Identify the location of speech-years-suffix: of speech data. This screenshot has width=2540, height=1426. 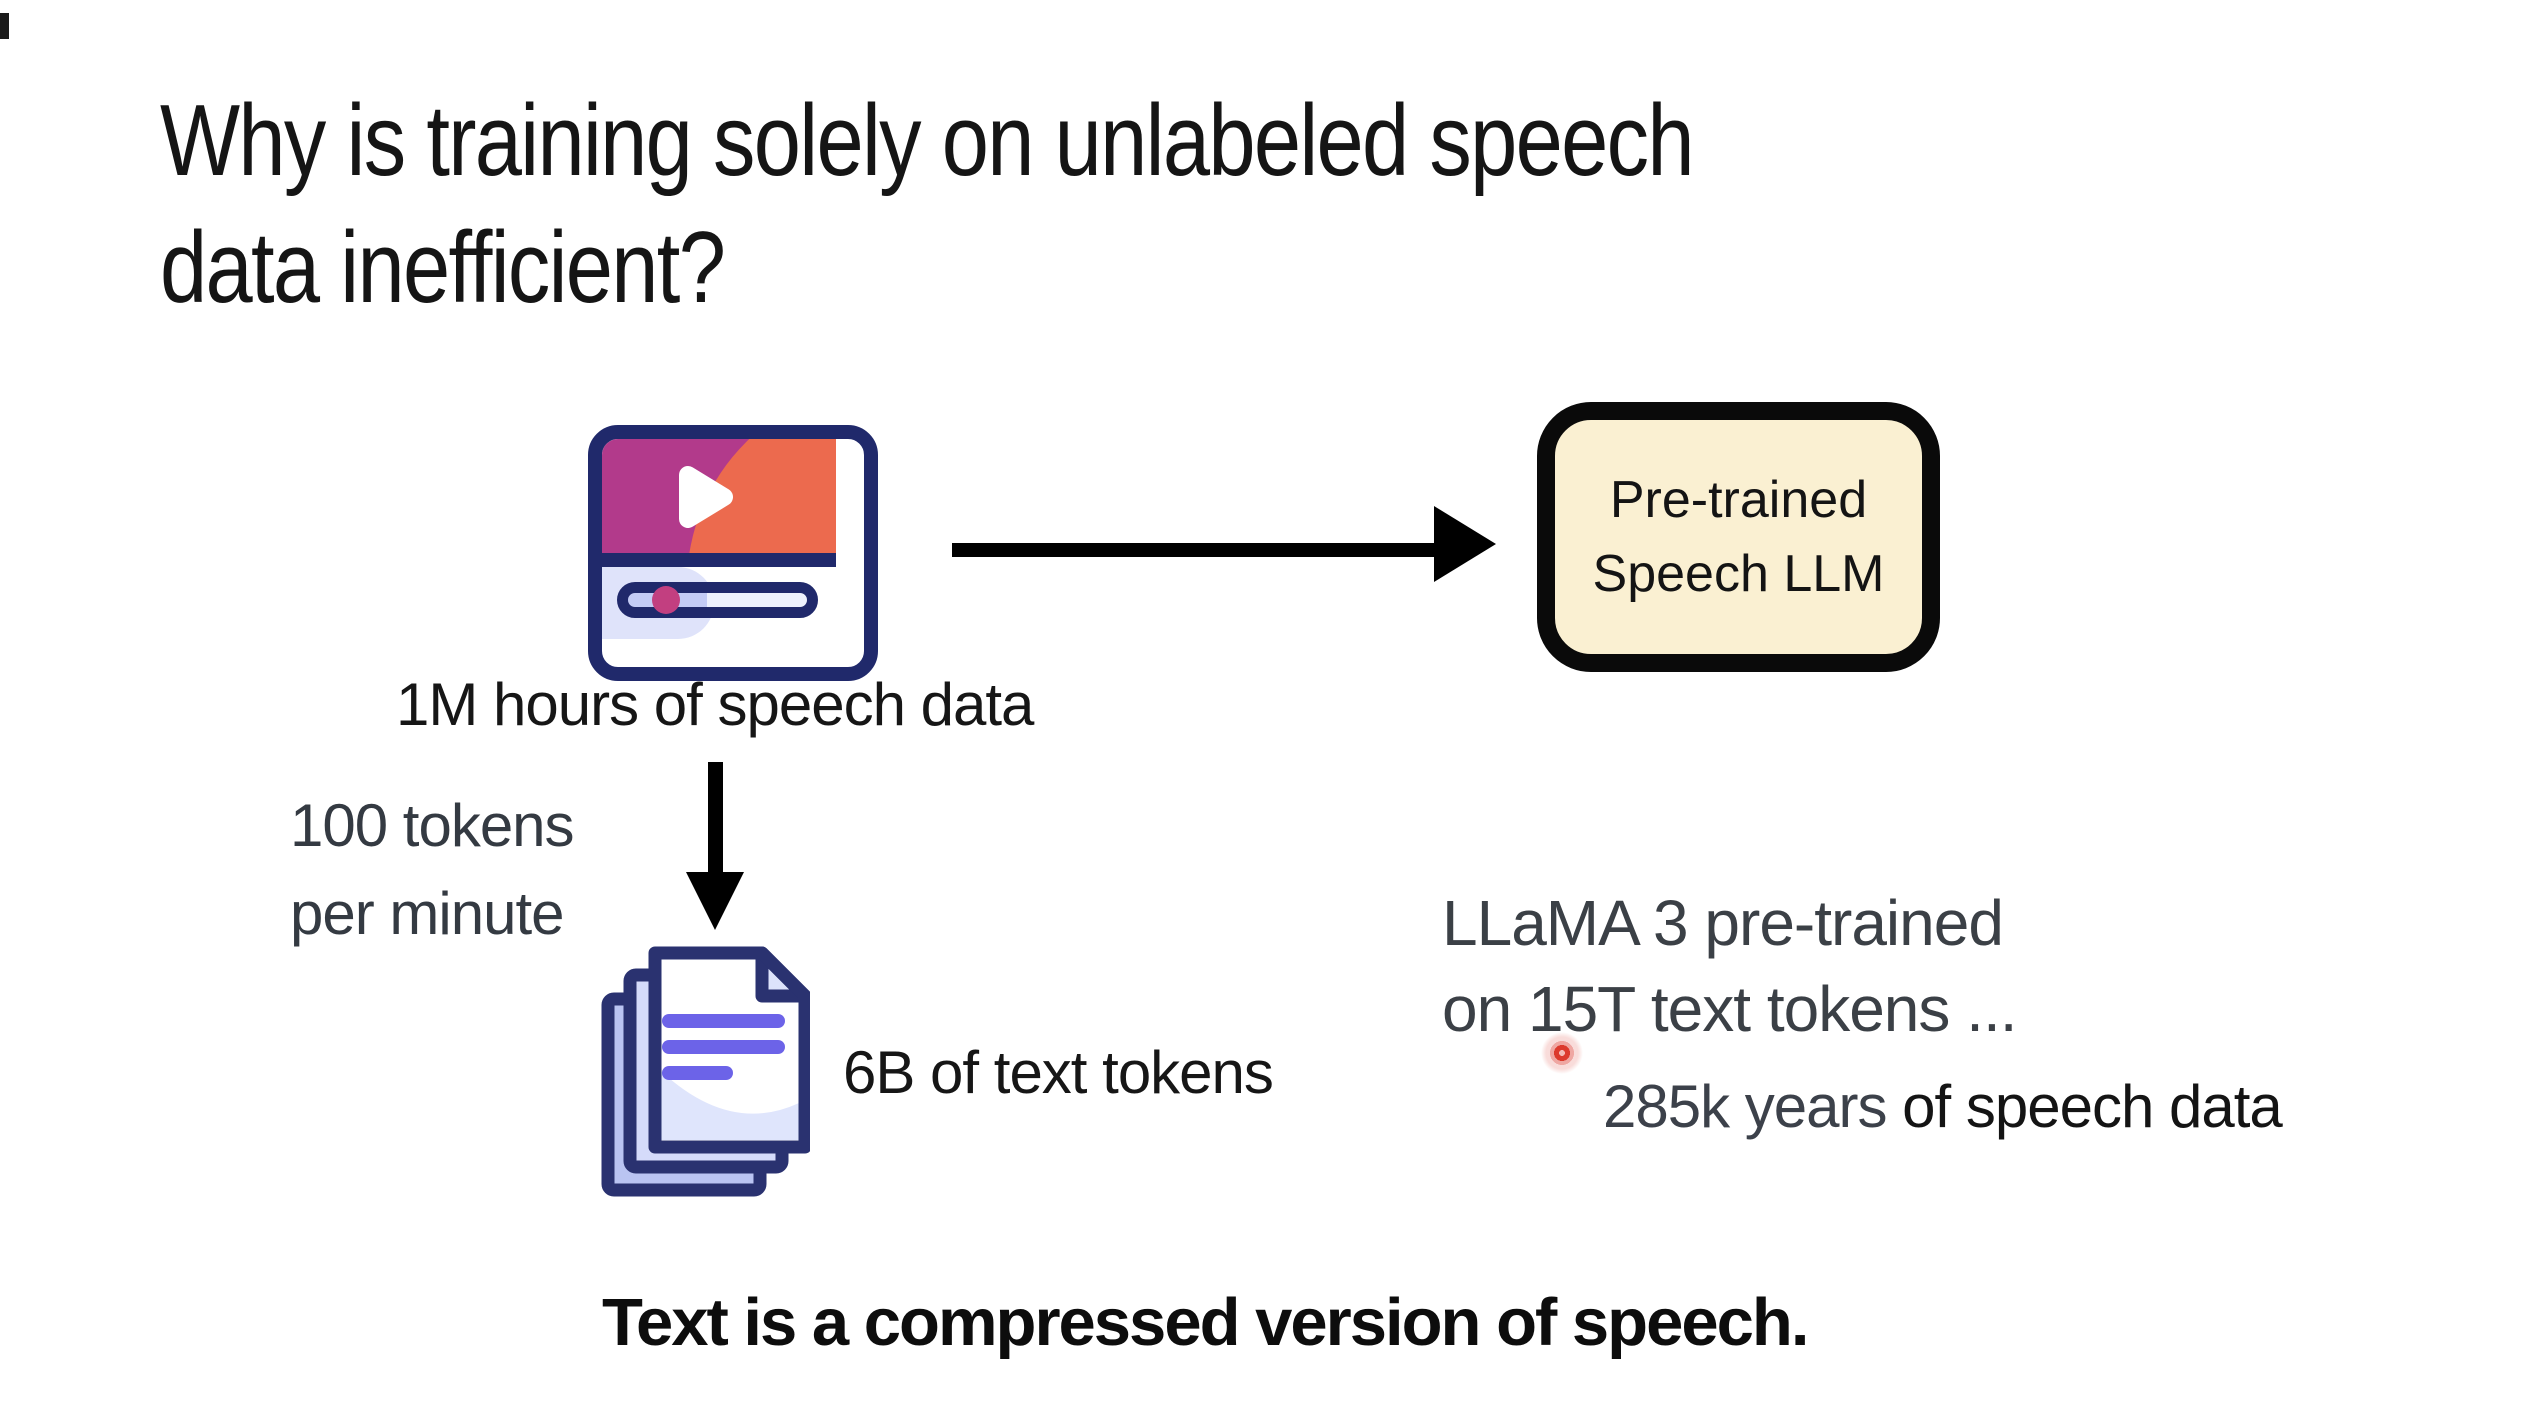
(2092, 1106).